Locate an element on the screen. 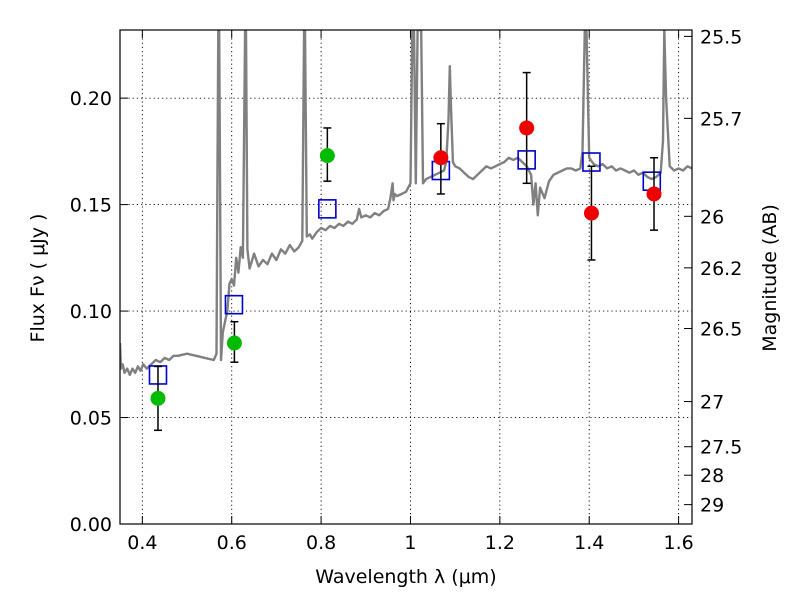 The image size is (800, 600). x-tick-label: 0.4 is located at coordinates (142, 543).